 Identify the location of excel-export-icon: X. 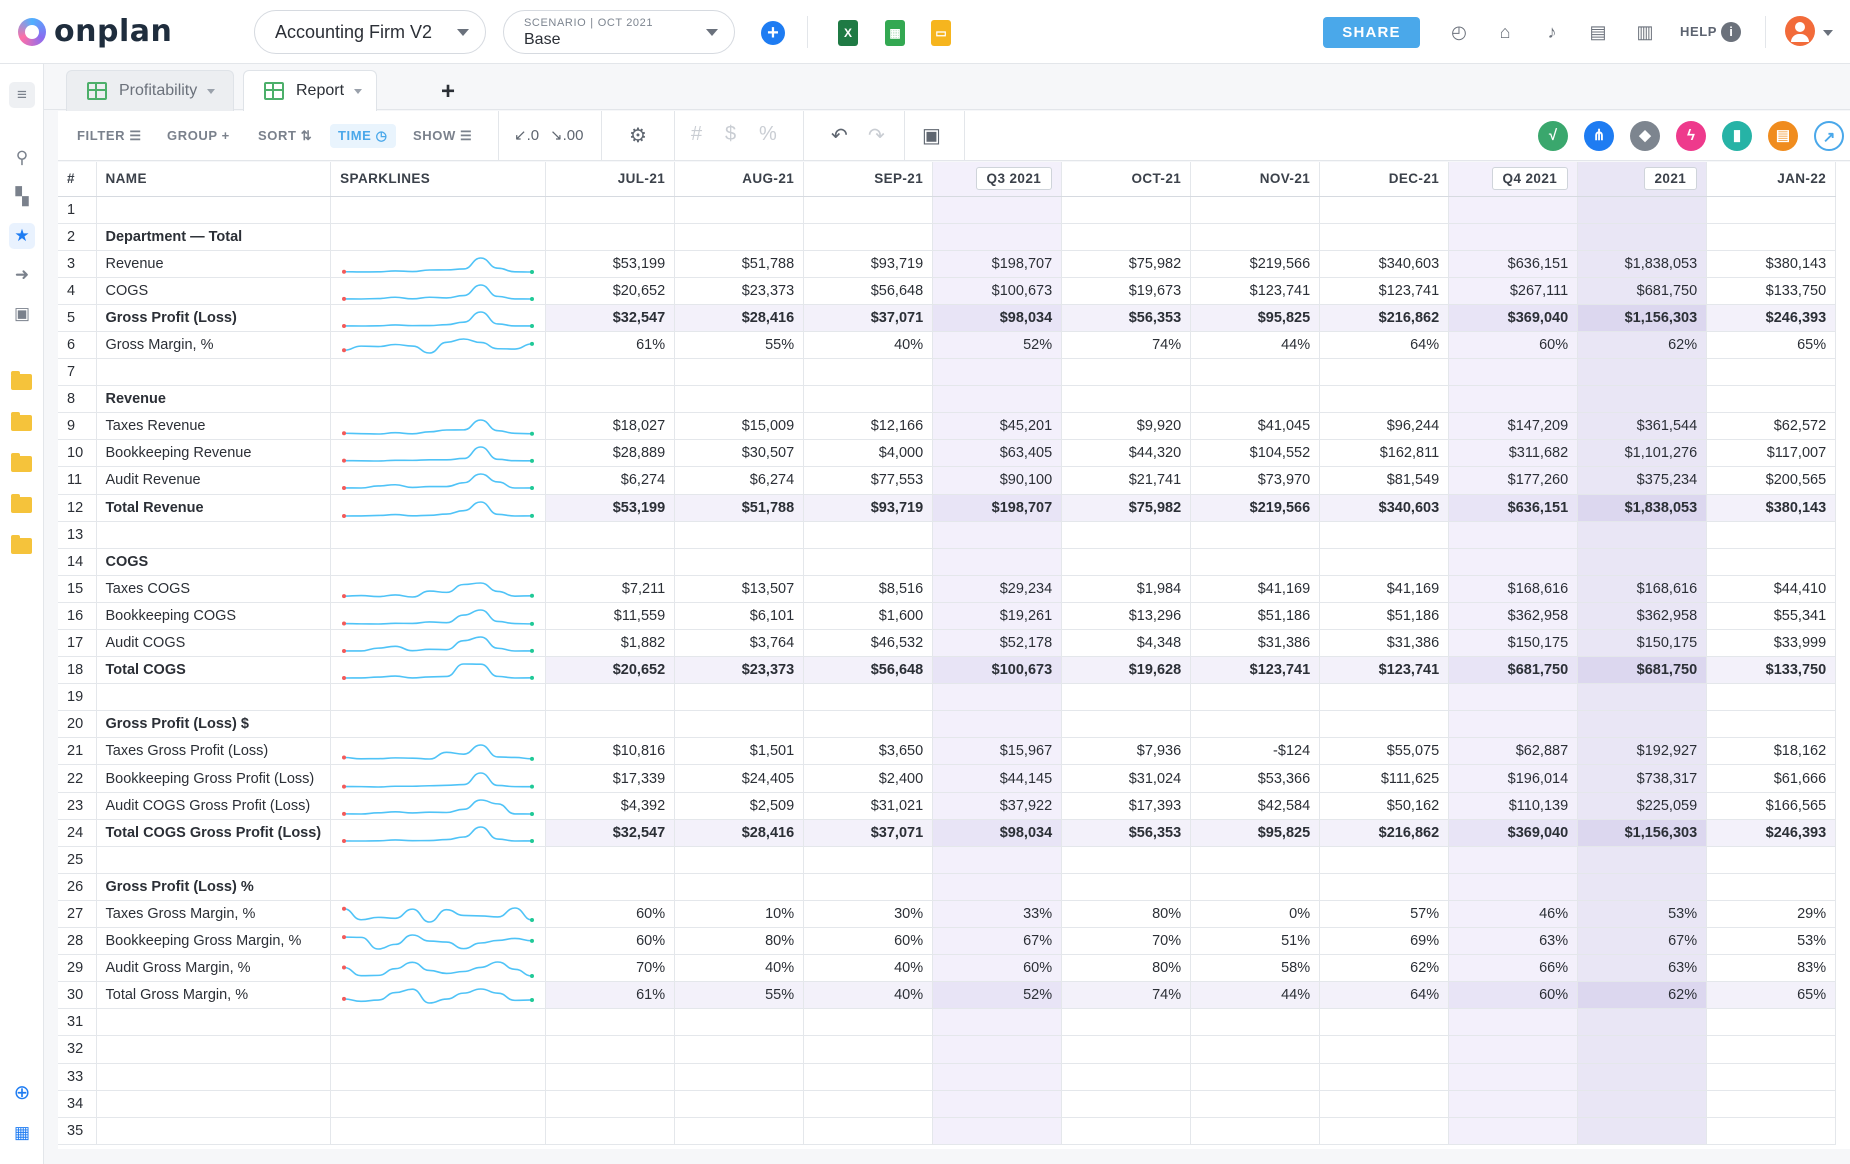
(848, 33).